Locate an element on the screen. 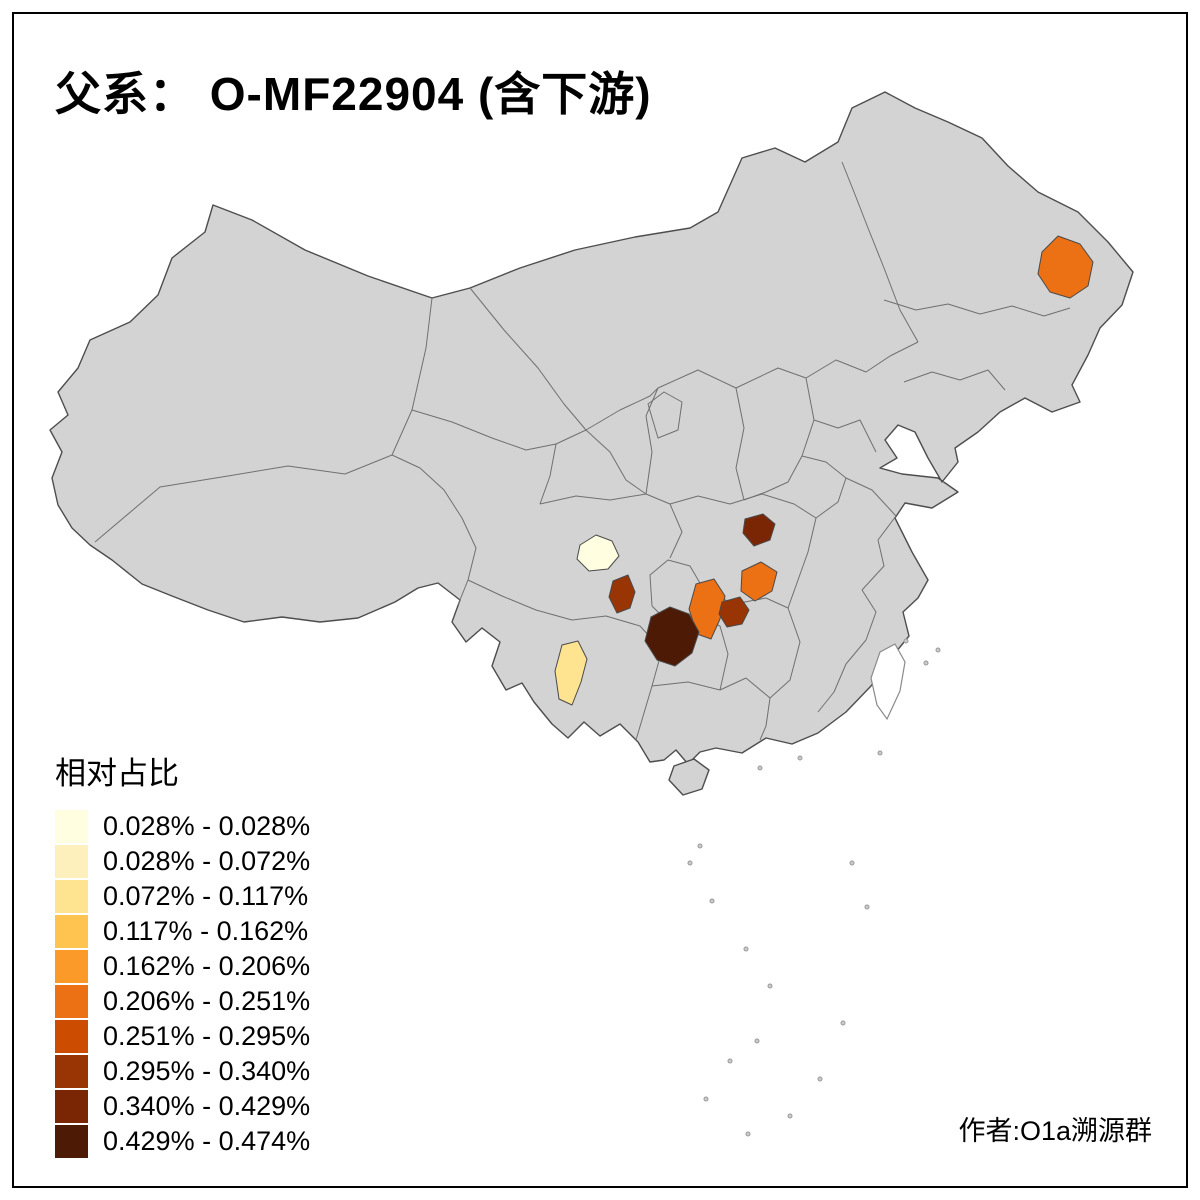  author-credit: 作者:O1a溯源群 is located at coordinates (1055, 1131).